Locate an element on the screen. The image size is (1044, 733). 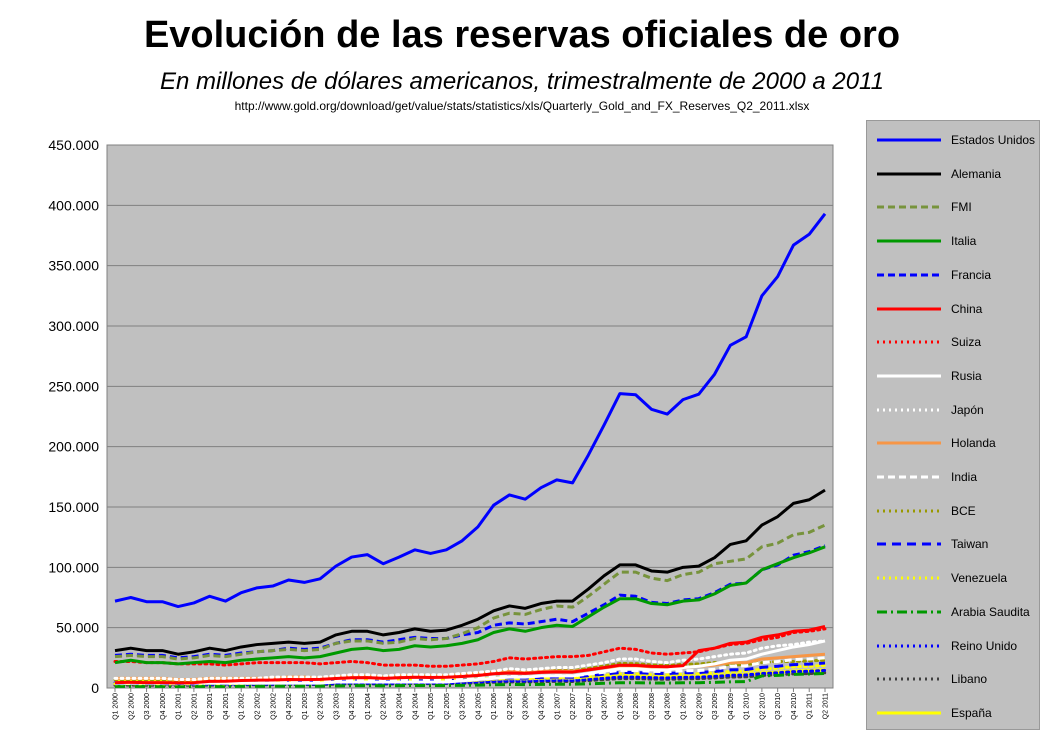
x-tick-label: Q3 2002 is located at coordinates (273, 706).